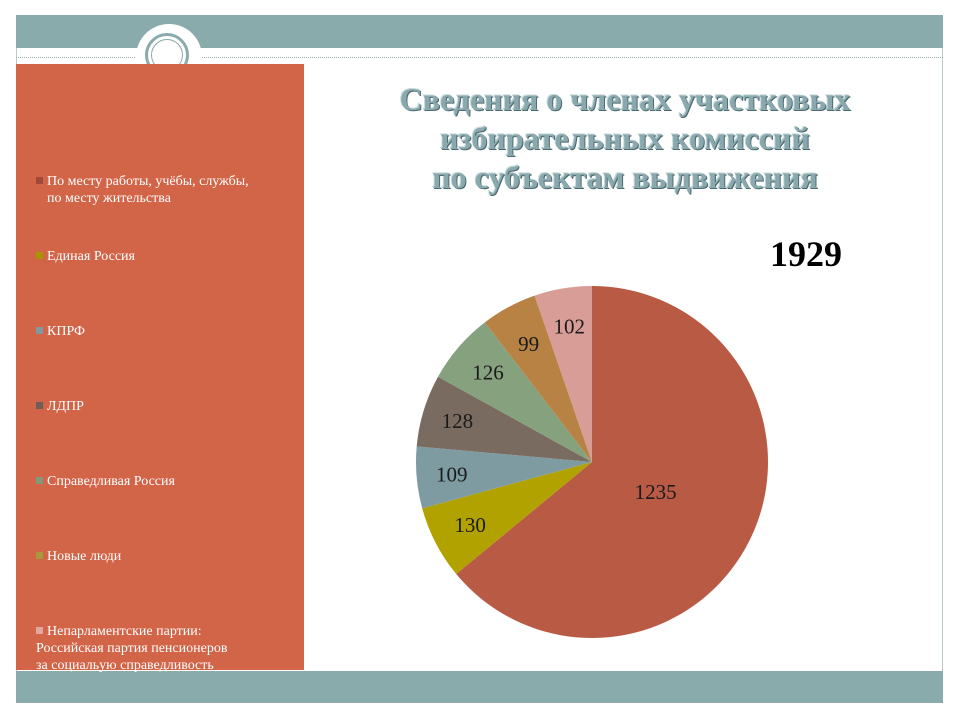 The height and width of the screenshot is (720, 960). I want to click on dotted-divider, so click(479, 57).